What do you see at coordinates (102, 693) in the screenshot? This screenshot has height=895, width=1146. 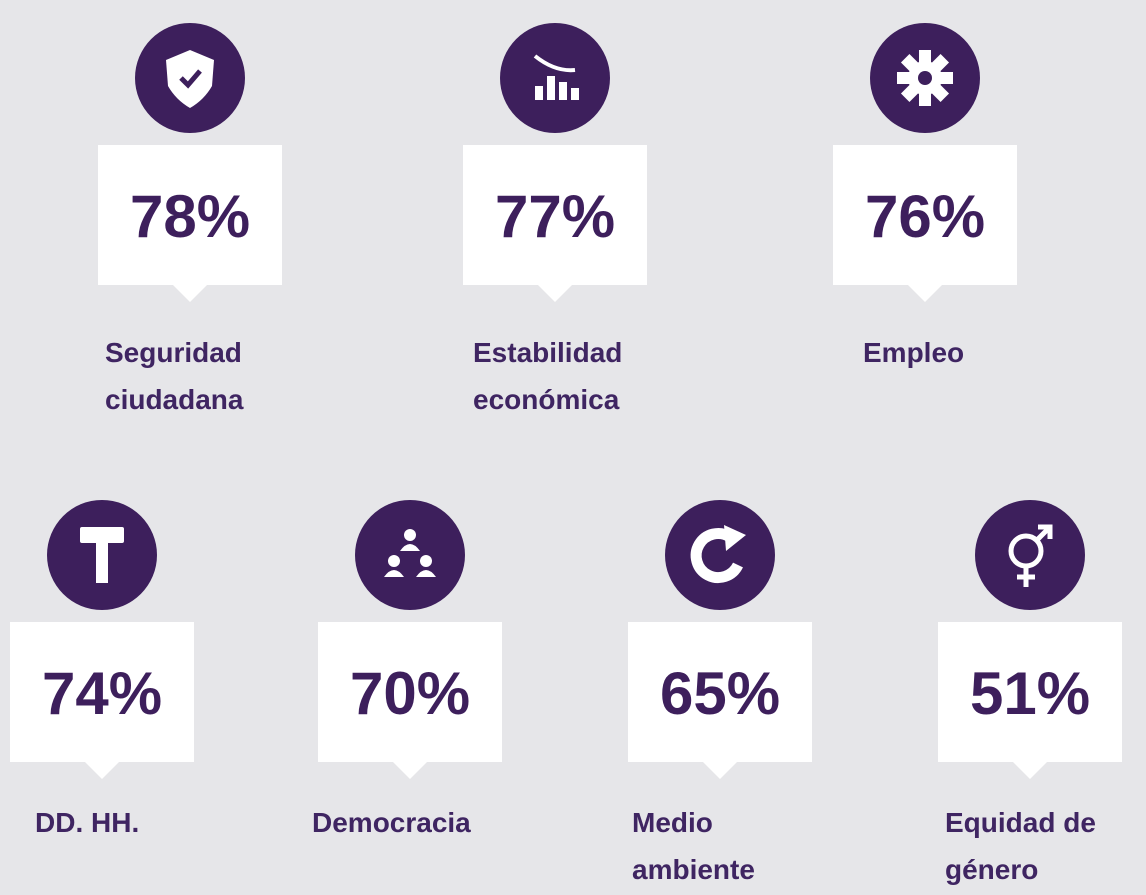 I see `value-text: 74%` at bounding box center [102, 693].